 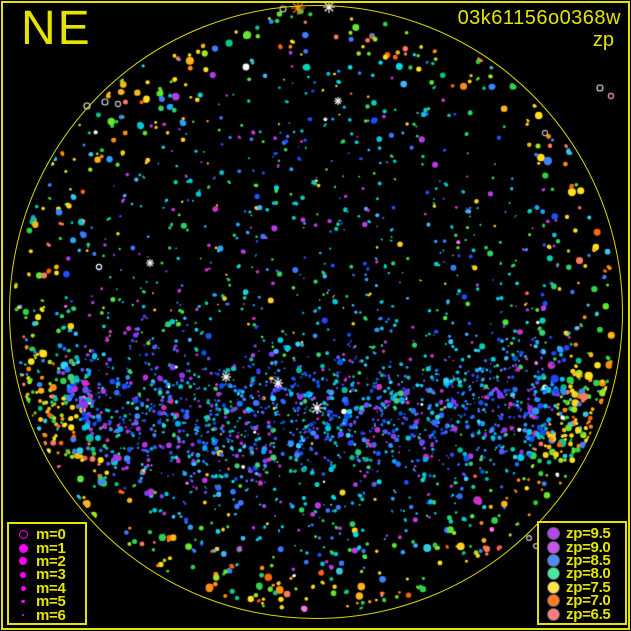 I want to click on zp-legend-label: zp=7.0, so click(x=588, y=601).